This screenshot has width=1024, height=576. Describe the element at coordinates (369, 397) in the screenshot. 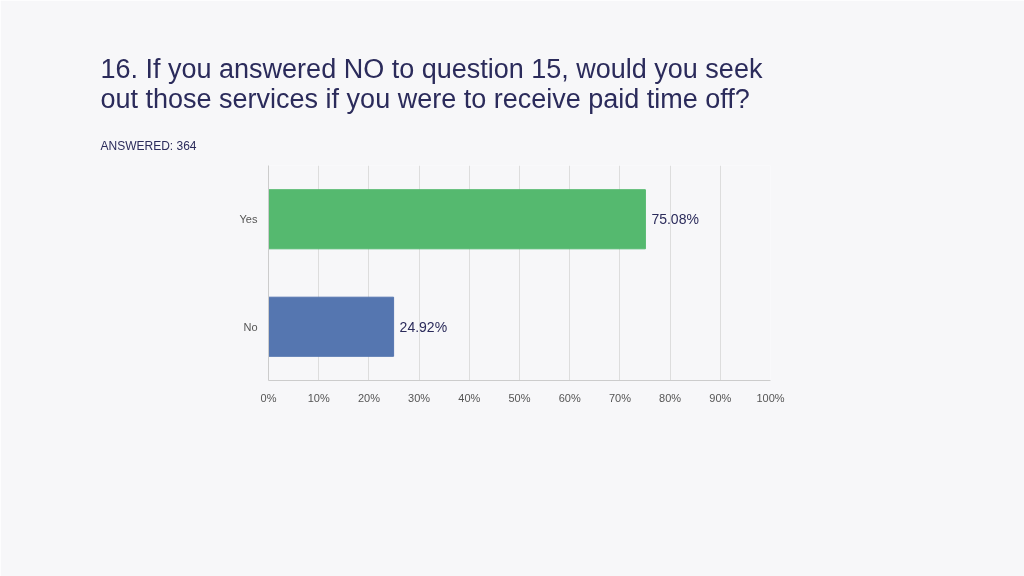

I see `x-tick-label: 20%` at that location.